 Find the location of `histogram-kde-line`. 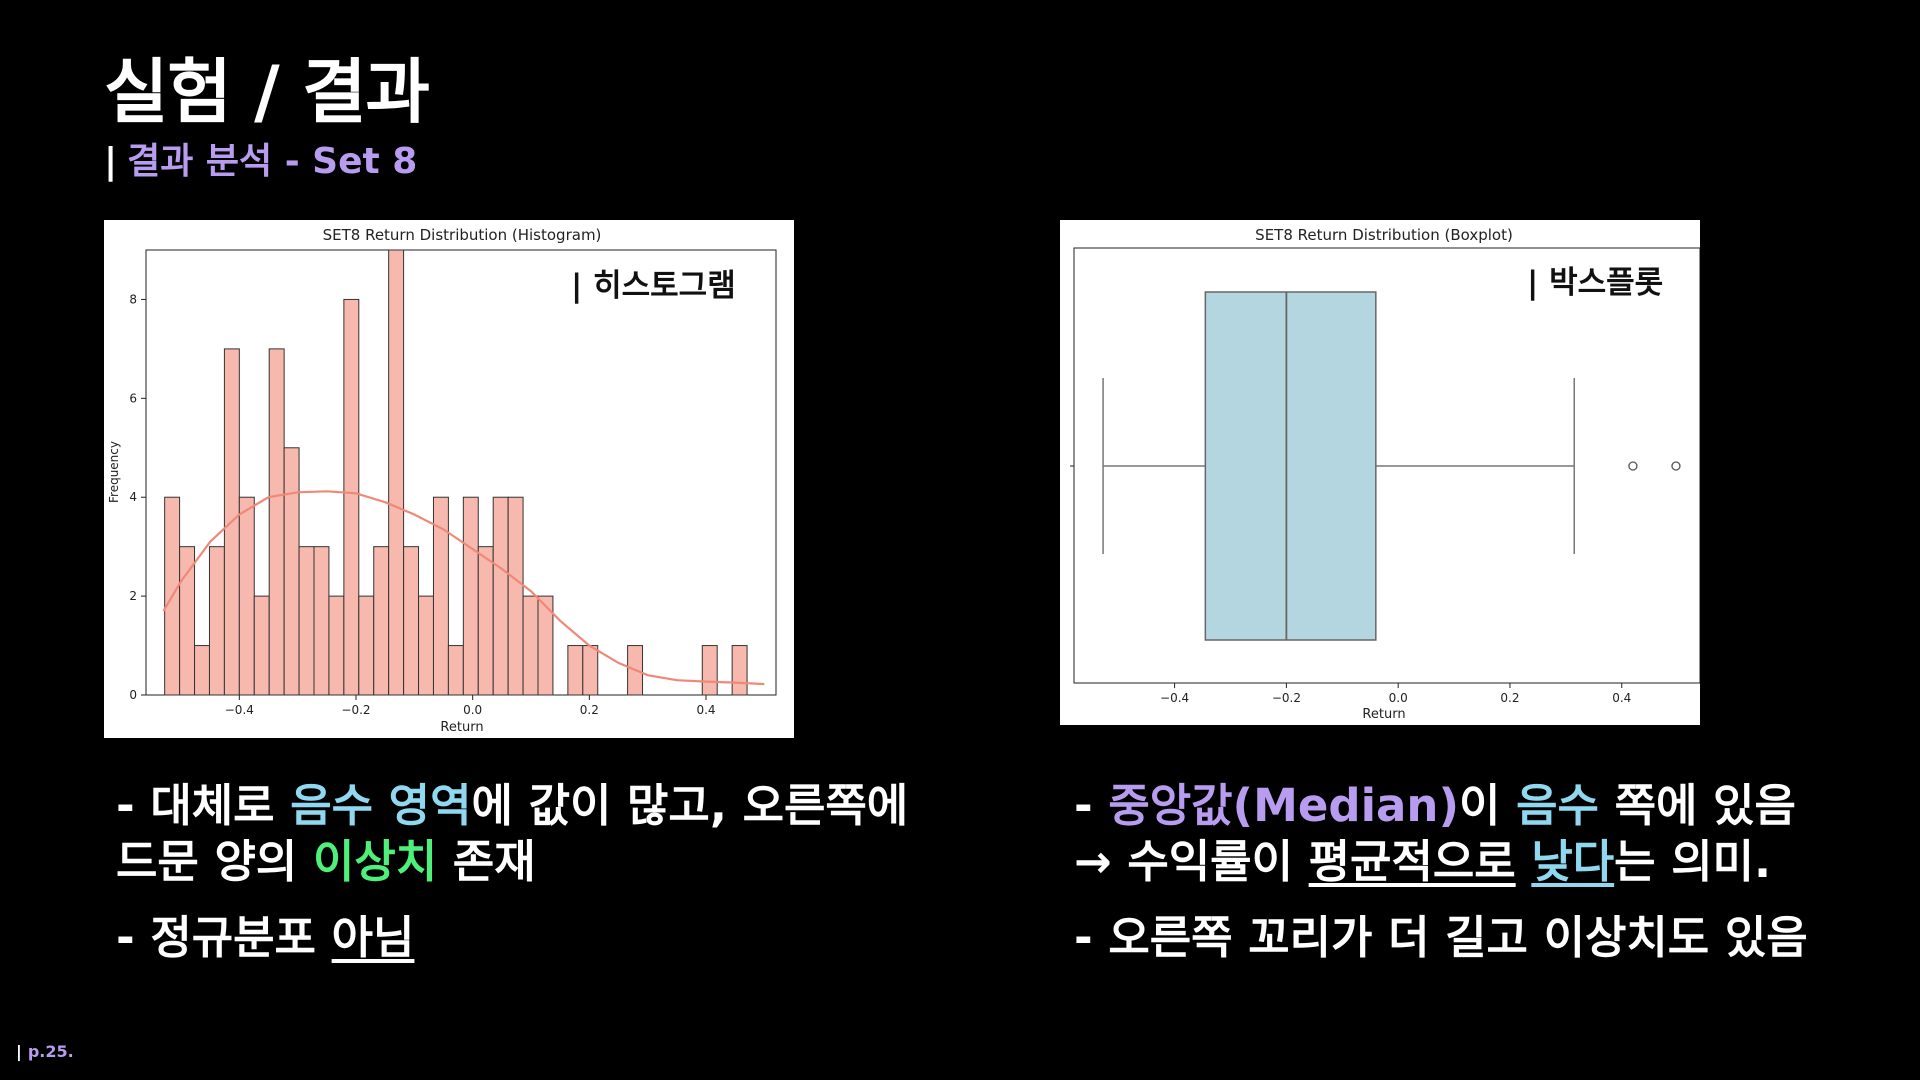

histogram-kde-line is located at coordinates (463, 588).